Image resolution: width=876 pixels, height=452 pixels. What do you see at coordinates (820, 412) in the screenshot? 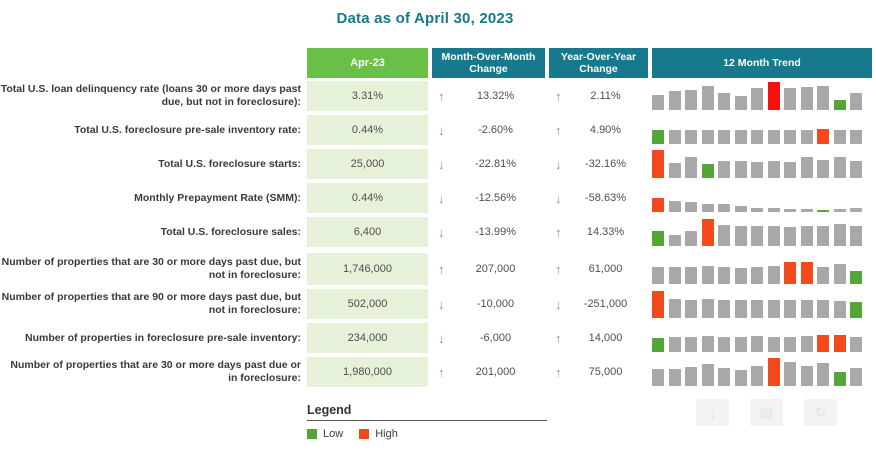
I see `refresh-icon: ↻` at bounding box center [820, 412].